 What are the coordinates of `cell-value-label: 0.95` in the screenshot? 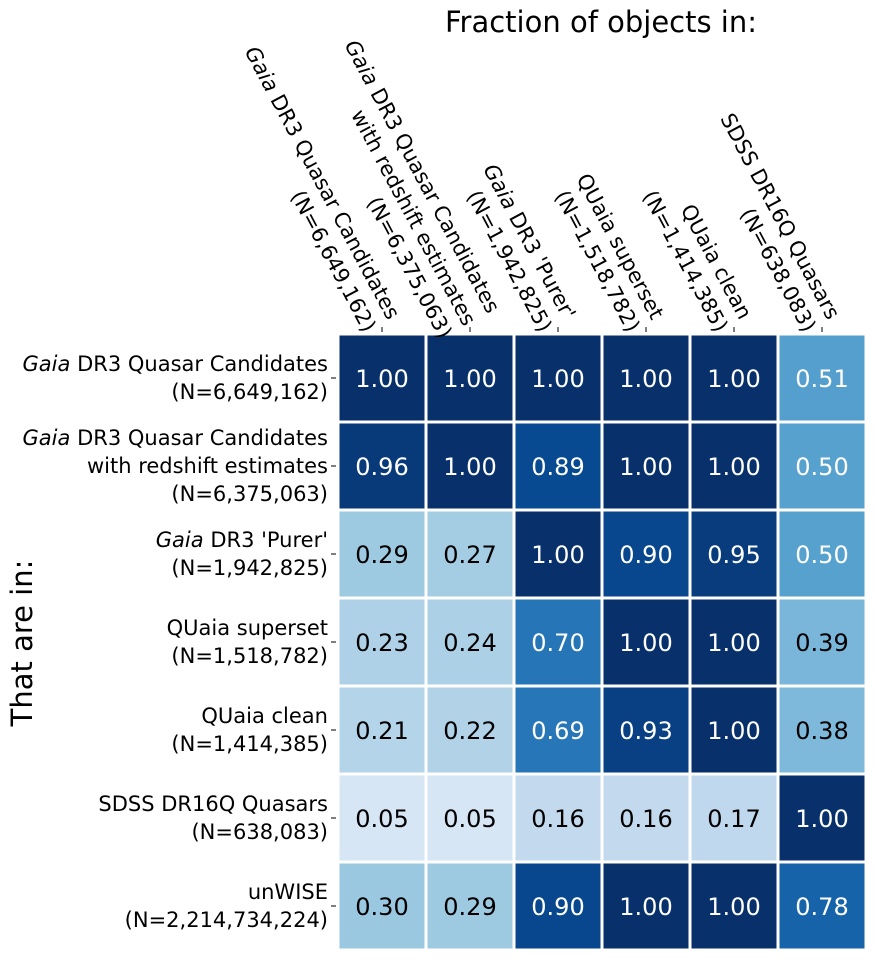 It's located at (733, 555).